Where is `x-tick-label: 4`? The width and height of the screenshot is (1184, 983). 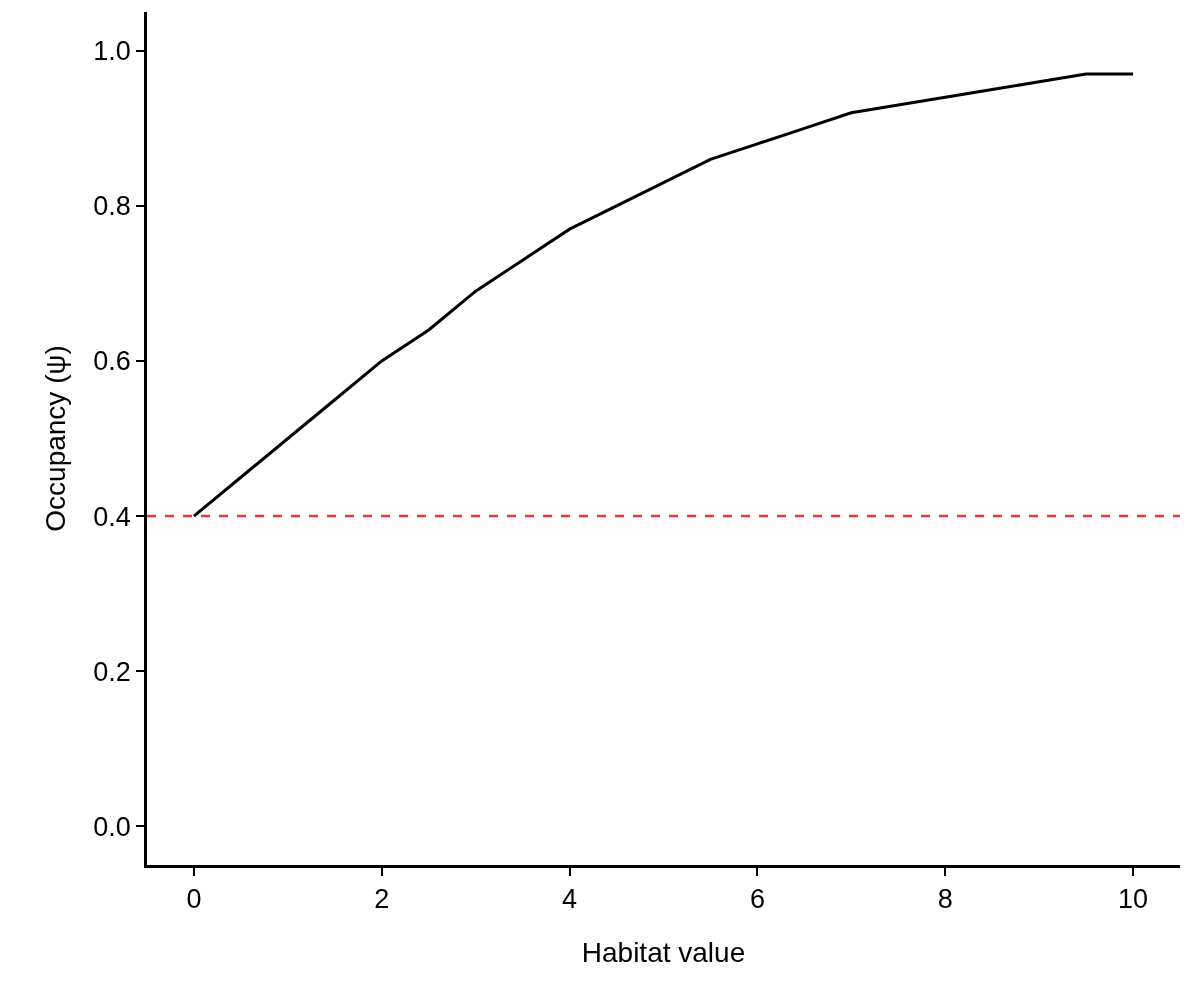
x-tick-label: 4 is located at coordinates (570, 899).